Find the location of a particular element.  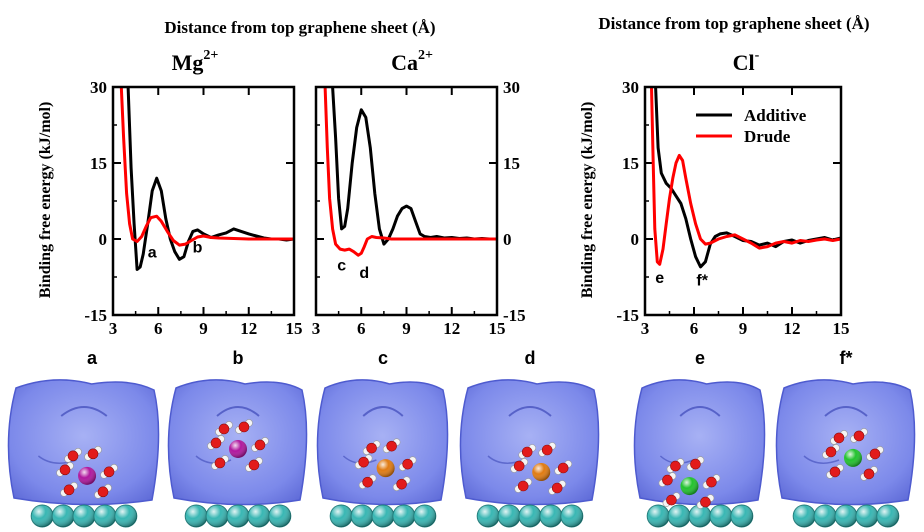

legend: Additive Drude is located at coordinates (751, 126).